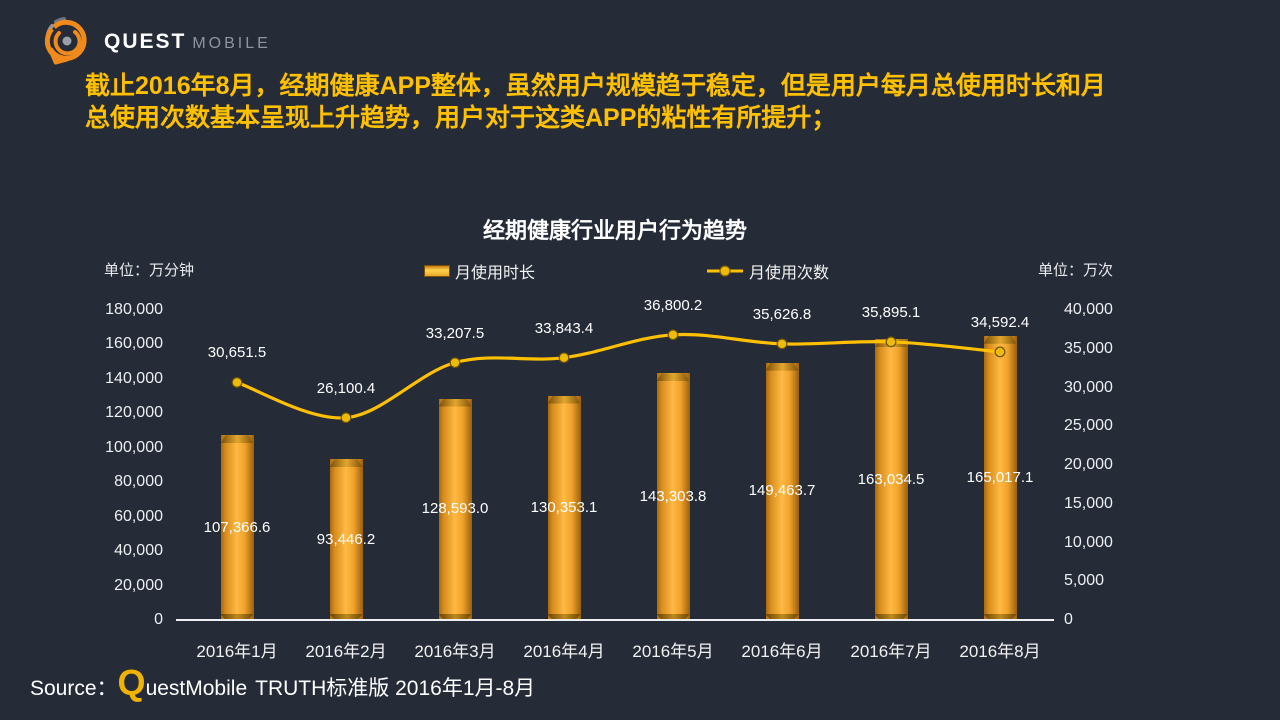 This screenshot has width=1280, height=720. I want to click on x-axis-category-label: 2016年1月, so click(237, 651).